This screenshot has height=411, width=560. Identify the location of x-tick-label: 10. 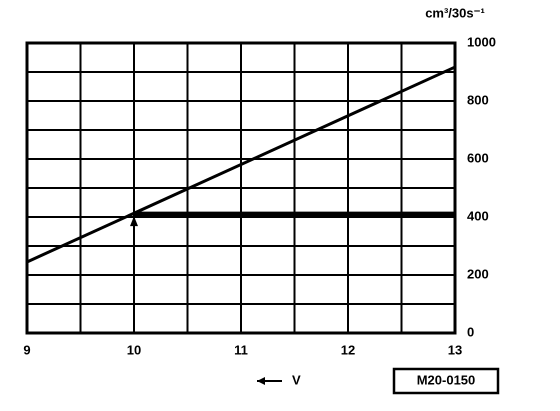
(134, 349).